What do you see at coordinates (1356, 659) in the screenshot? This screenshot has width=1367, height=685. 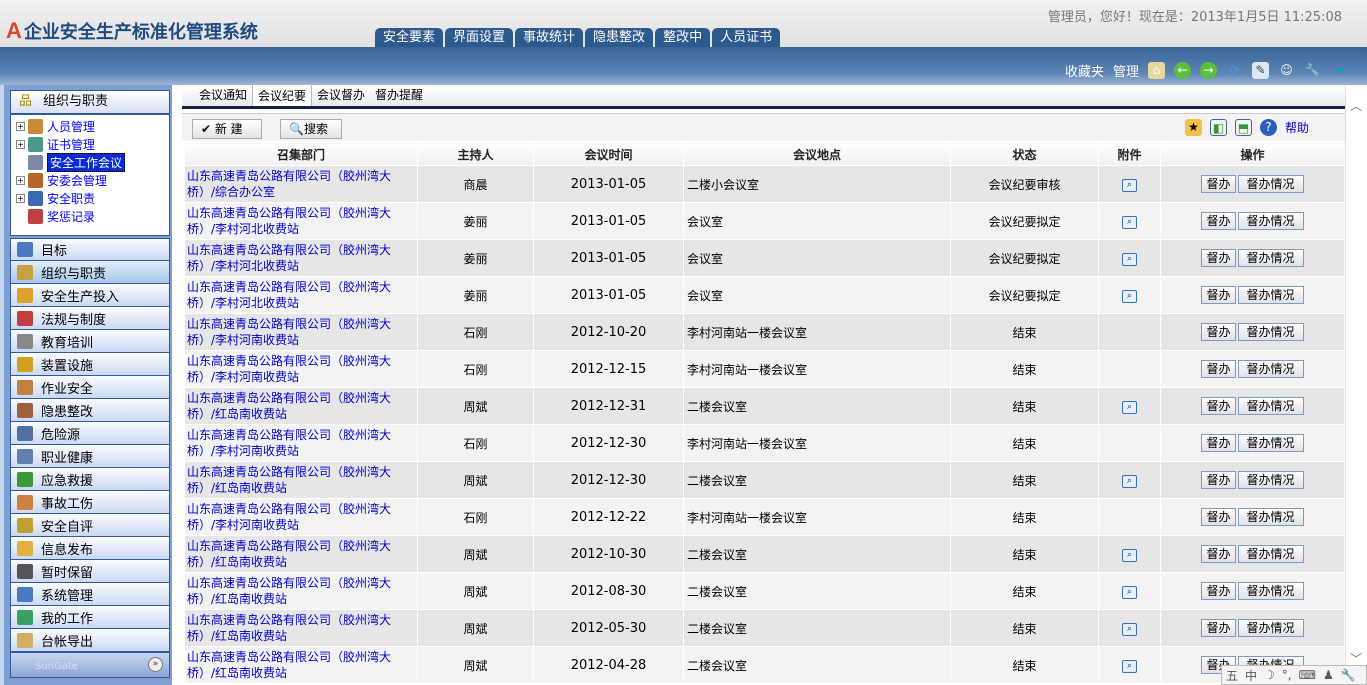 I see `scroll-down-icon: ﹀` at bounding box center [1356, 659].